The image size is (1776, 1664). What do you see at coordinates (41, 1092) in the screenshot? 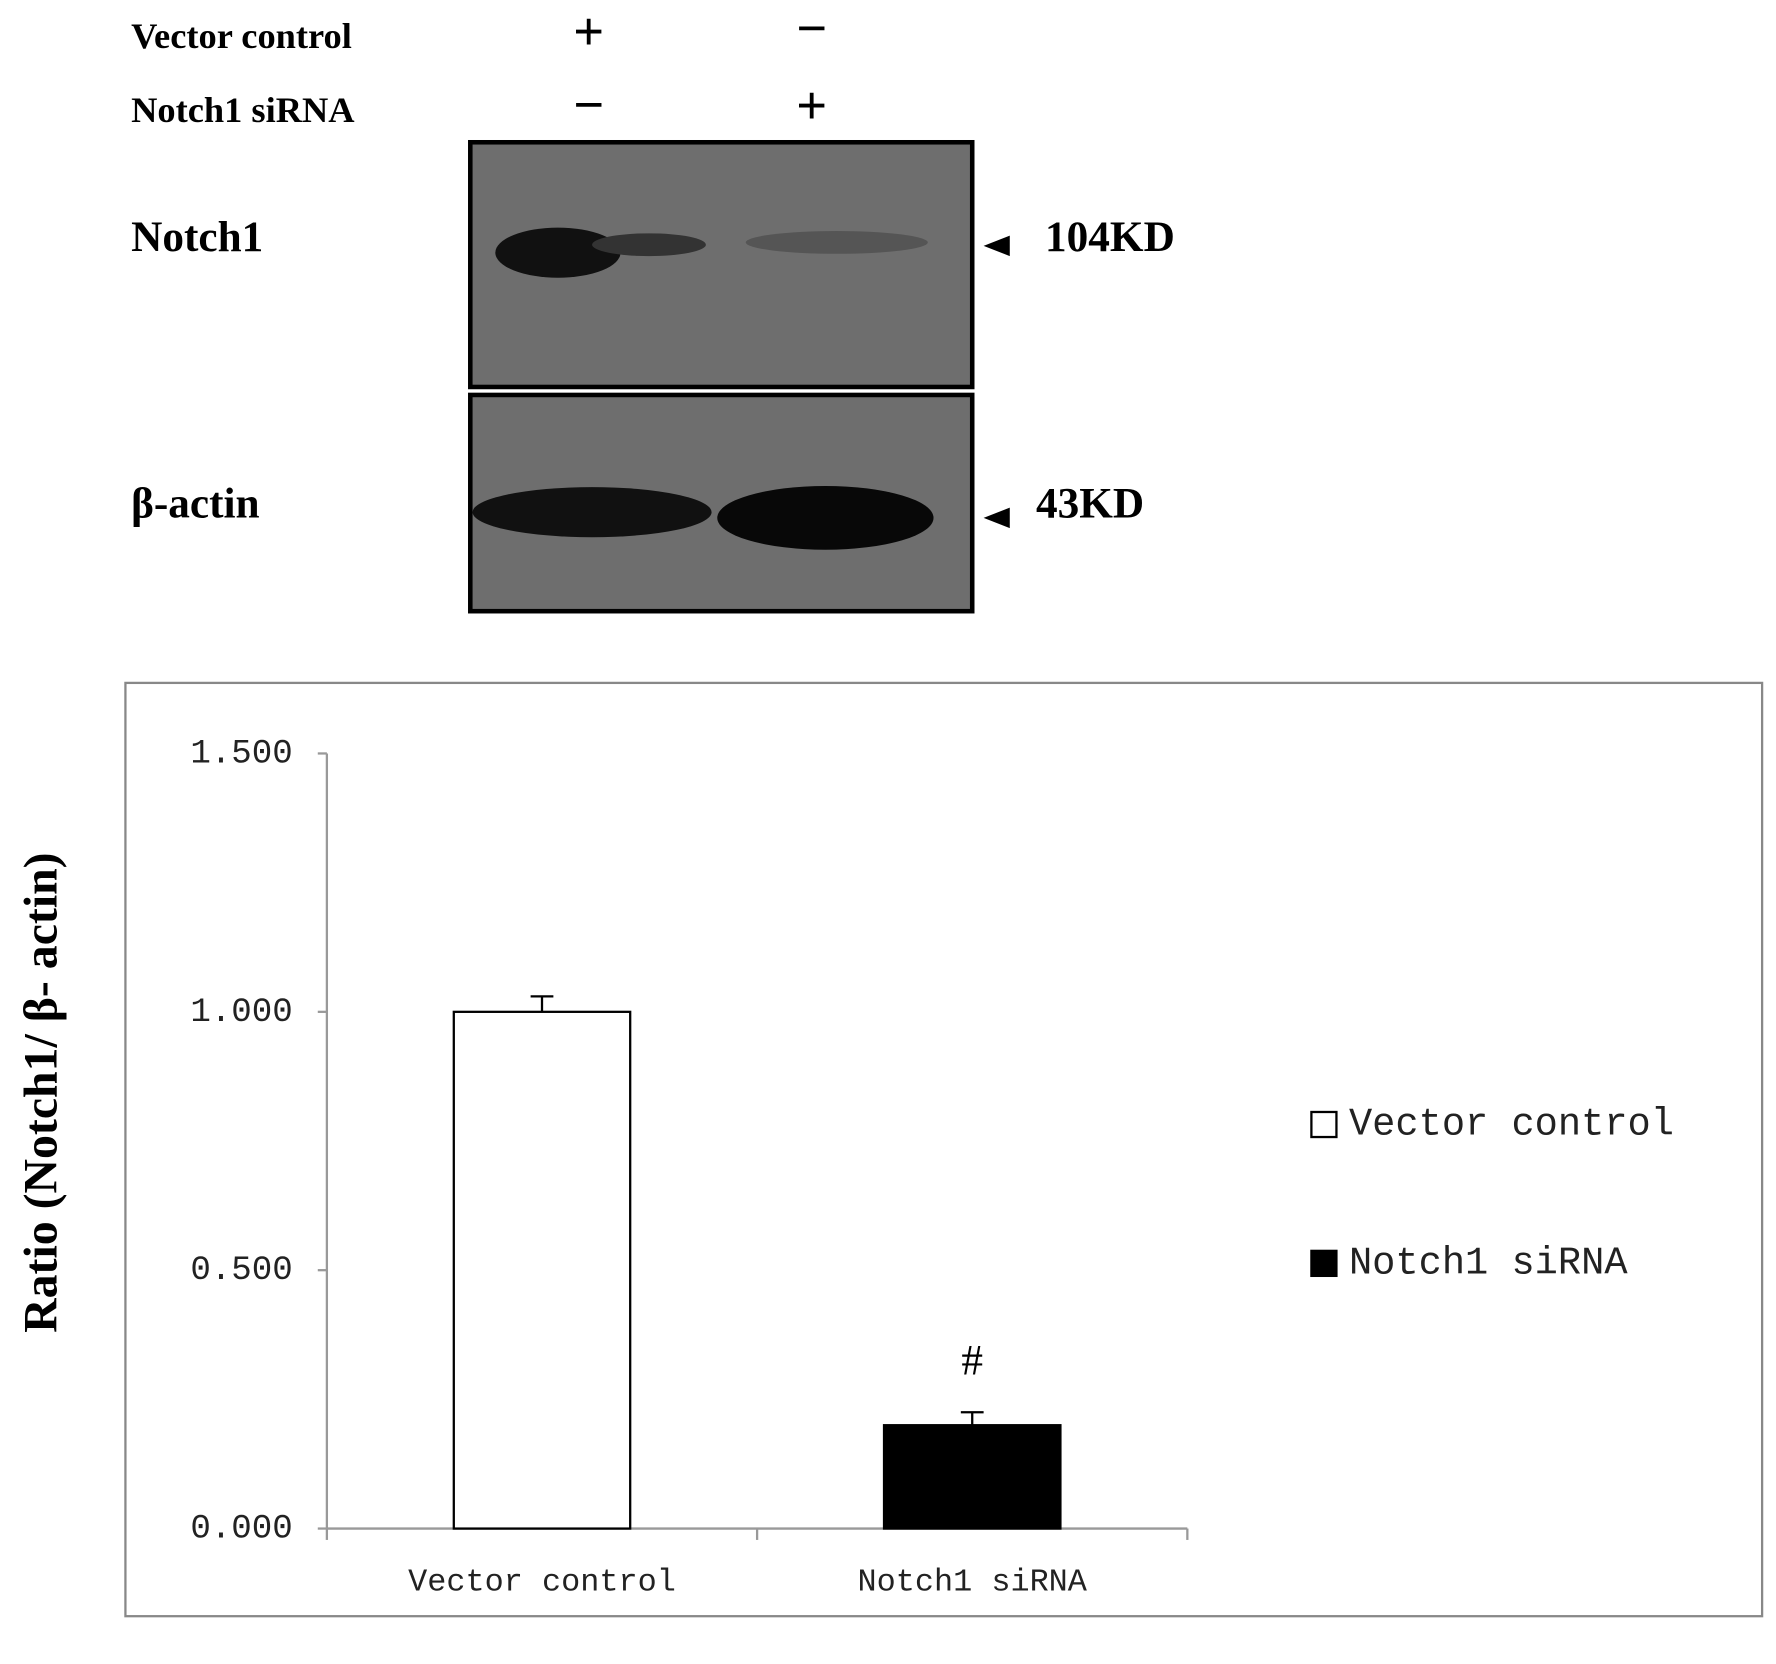
I see `y-axis-label: Ratio (Notch1/ β- actin)` at bounding box center [41, 1092].